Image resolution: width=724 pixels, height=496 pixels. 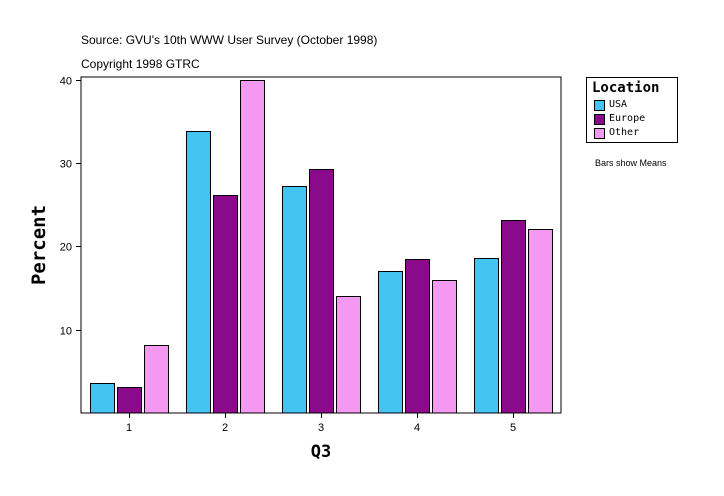 I want to click on legend-title: Location, so click(x=626, y=88).